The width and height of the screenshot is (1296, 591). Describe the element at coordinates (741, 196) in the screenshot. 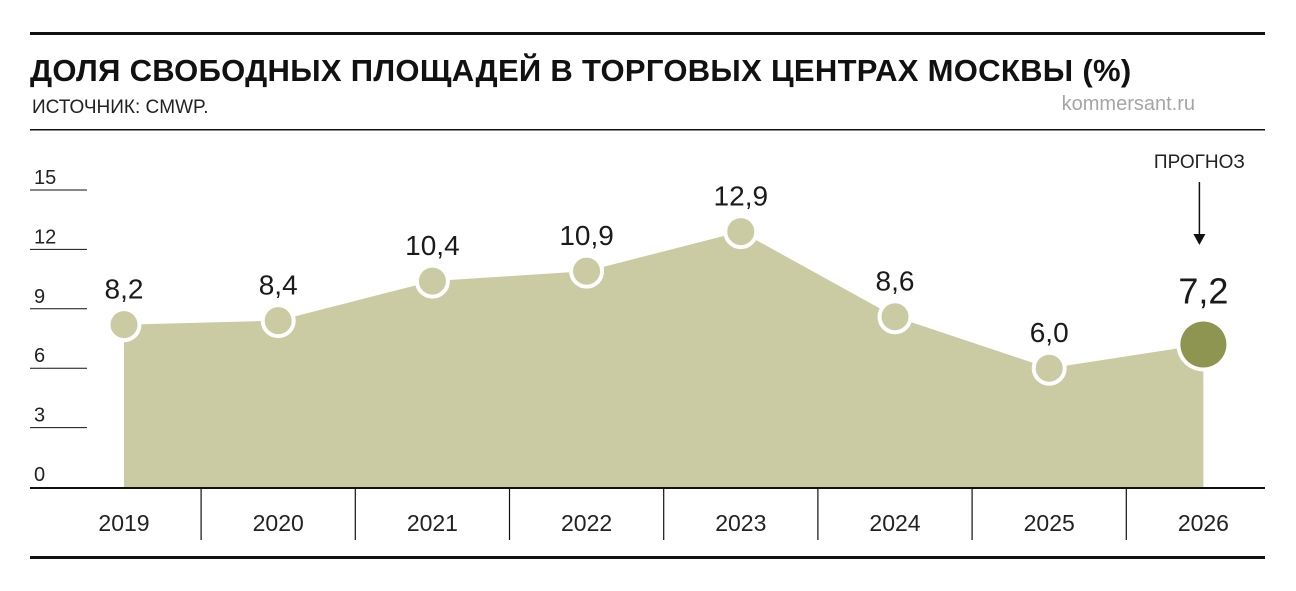

I see `data-label: 12,9` at that location.